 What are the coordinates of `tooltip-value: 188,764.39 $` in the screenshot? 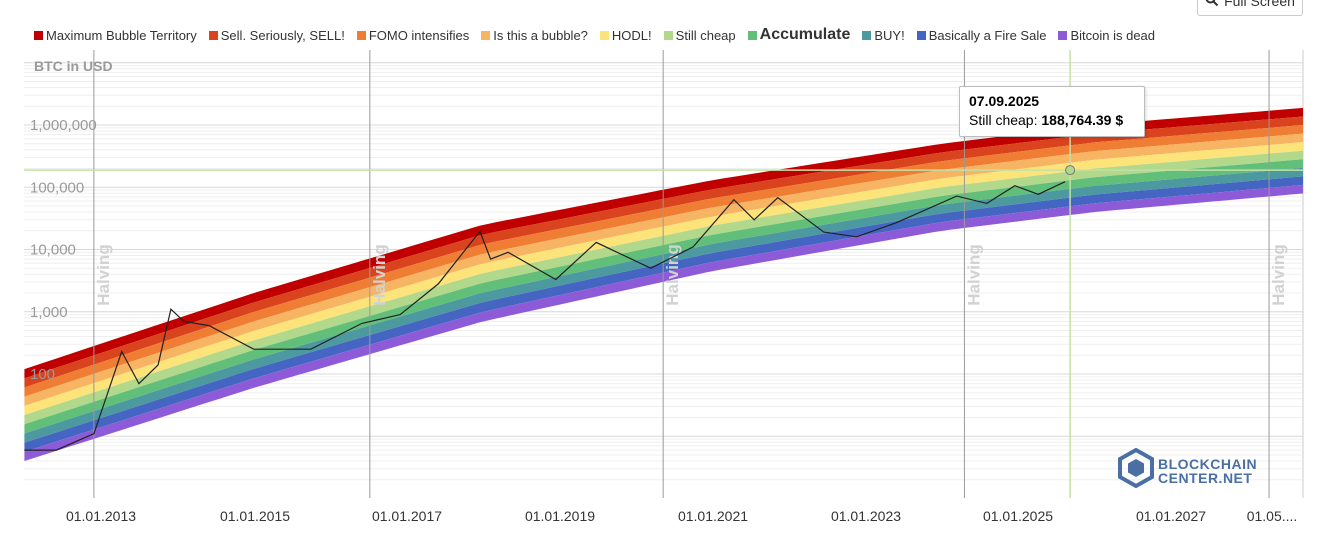 It's located at (1082, 120).